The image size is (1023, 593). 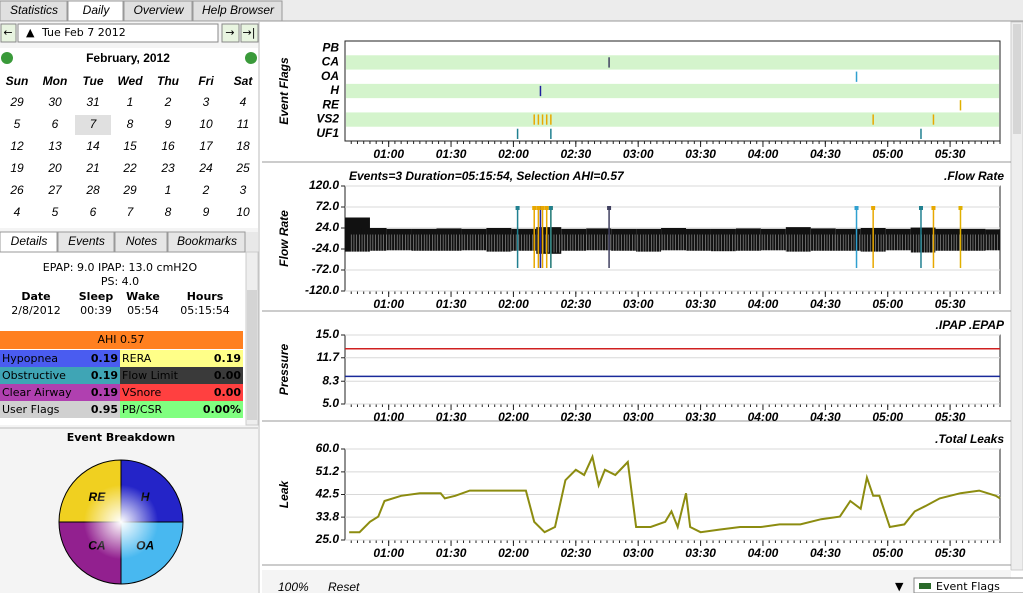 What do you see at coordinates (227, 375) in the screenshot?
I see `stat-value: 0.00` at bounding box center [227, 375].